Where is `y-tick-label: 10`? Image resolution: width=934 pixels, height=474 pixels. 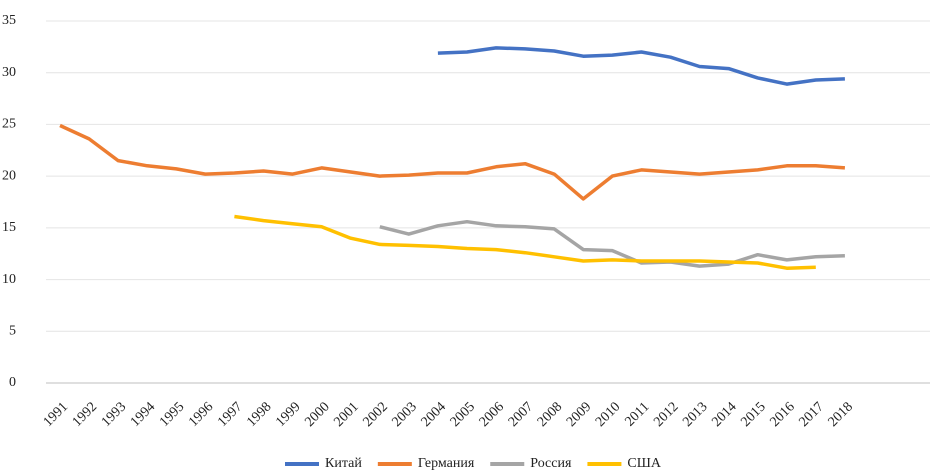 y-tick-label: 10 is located at coordinates (9, 279).